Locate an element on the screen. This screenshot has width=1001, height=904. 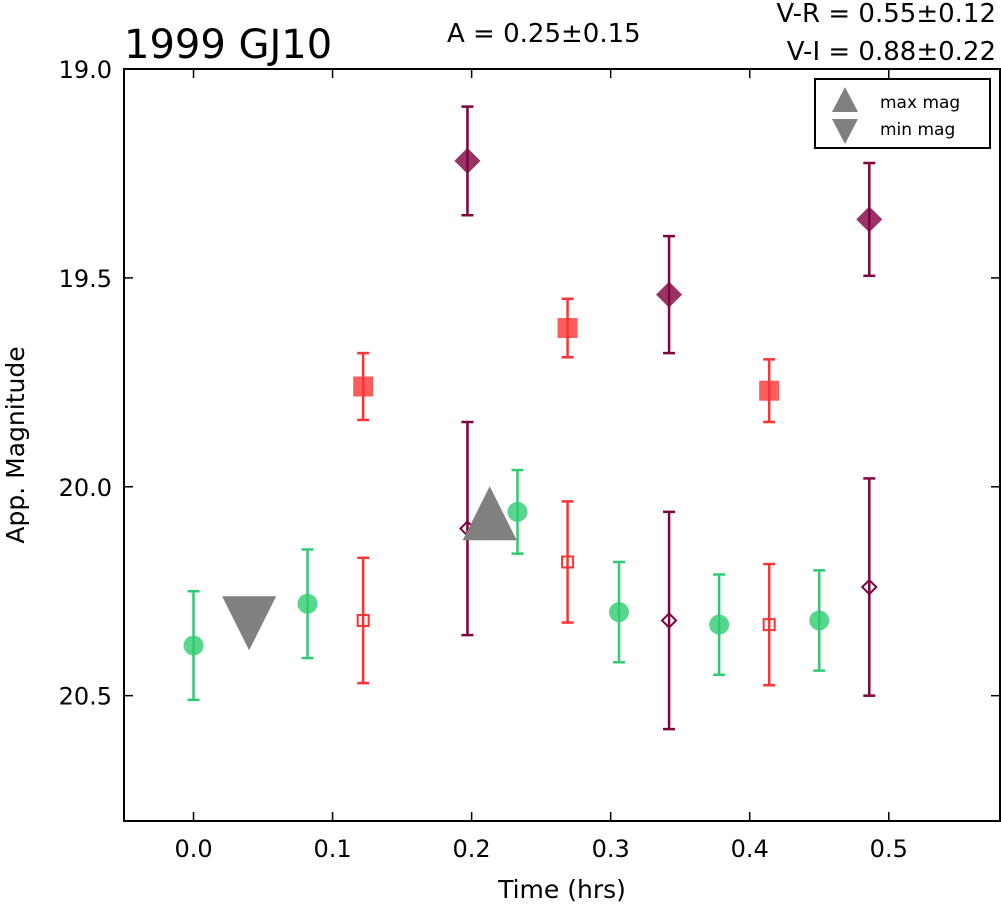
v-r-annotation: V-R = 0.55±0.12 is located at coordinates (886, 14).